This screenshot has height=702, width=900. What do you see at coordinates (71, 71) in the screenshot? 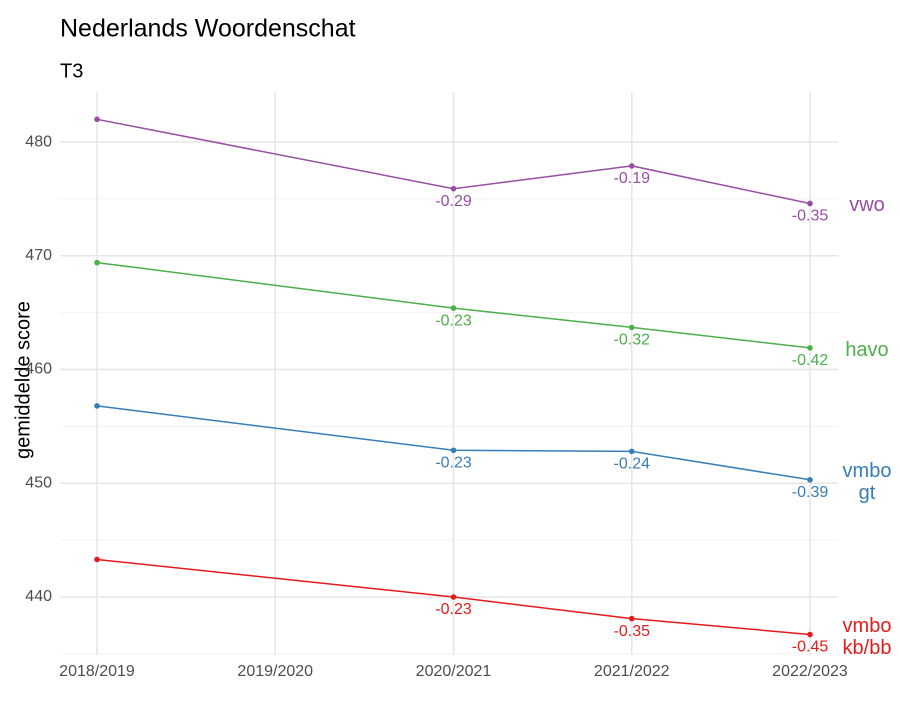
I see `chart-subtitle: T3` at bounding box center [71, 71].